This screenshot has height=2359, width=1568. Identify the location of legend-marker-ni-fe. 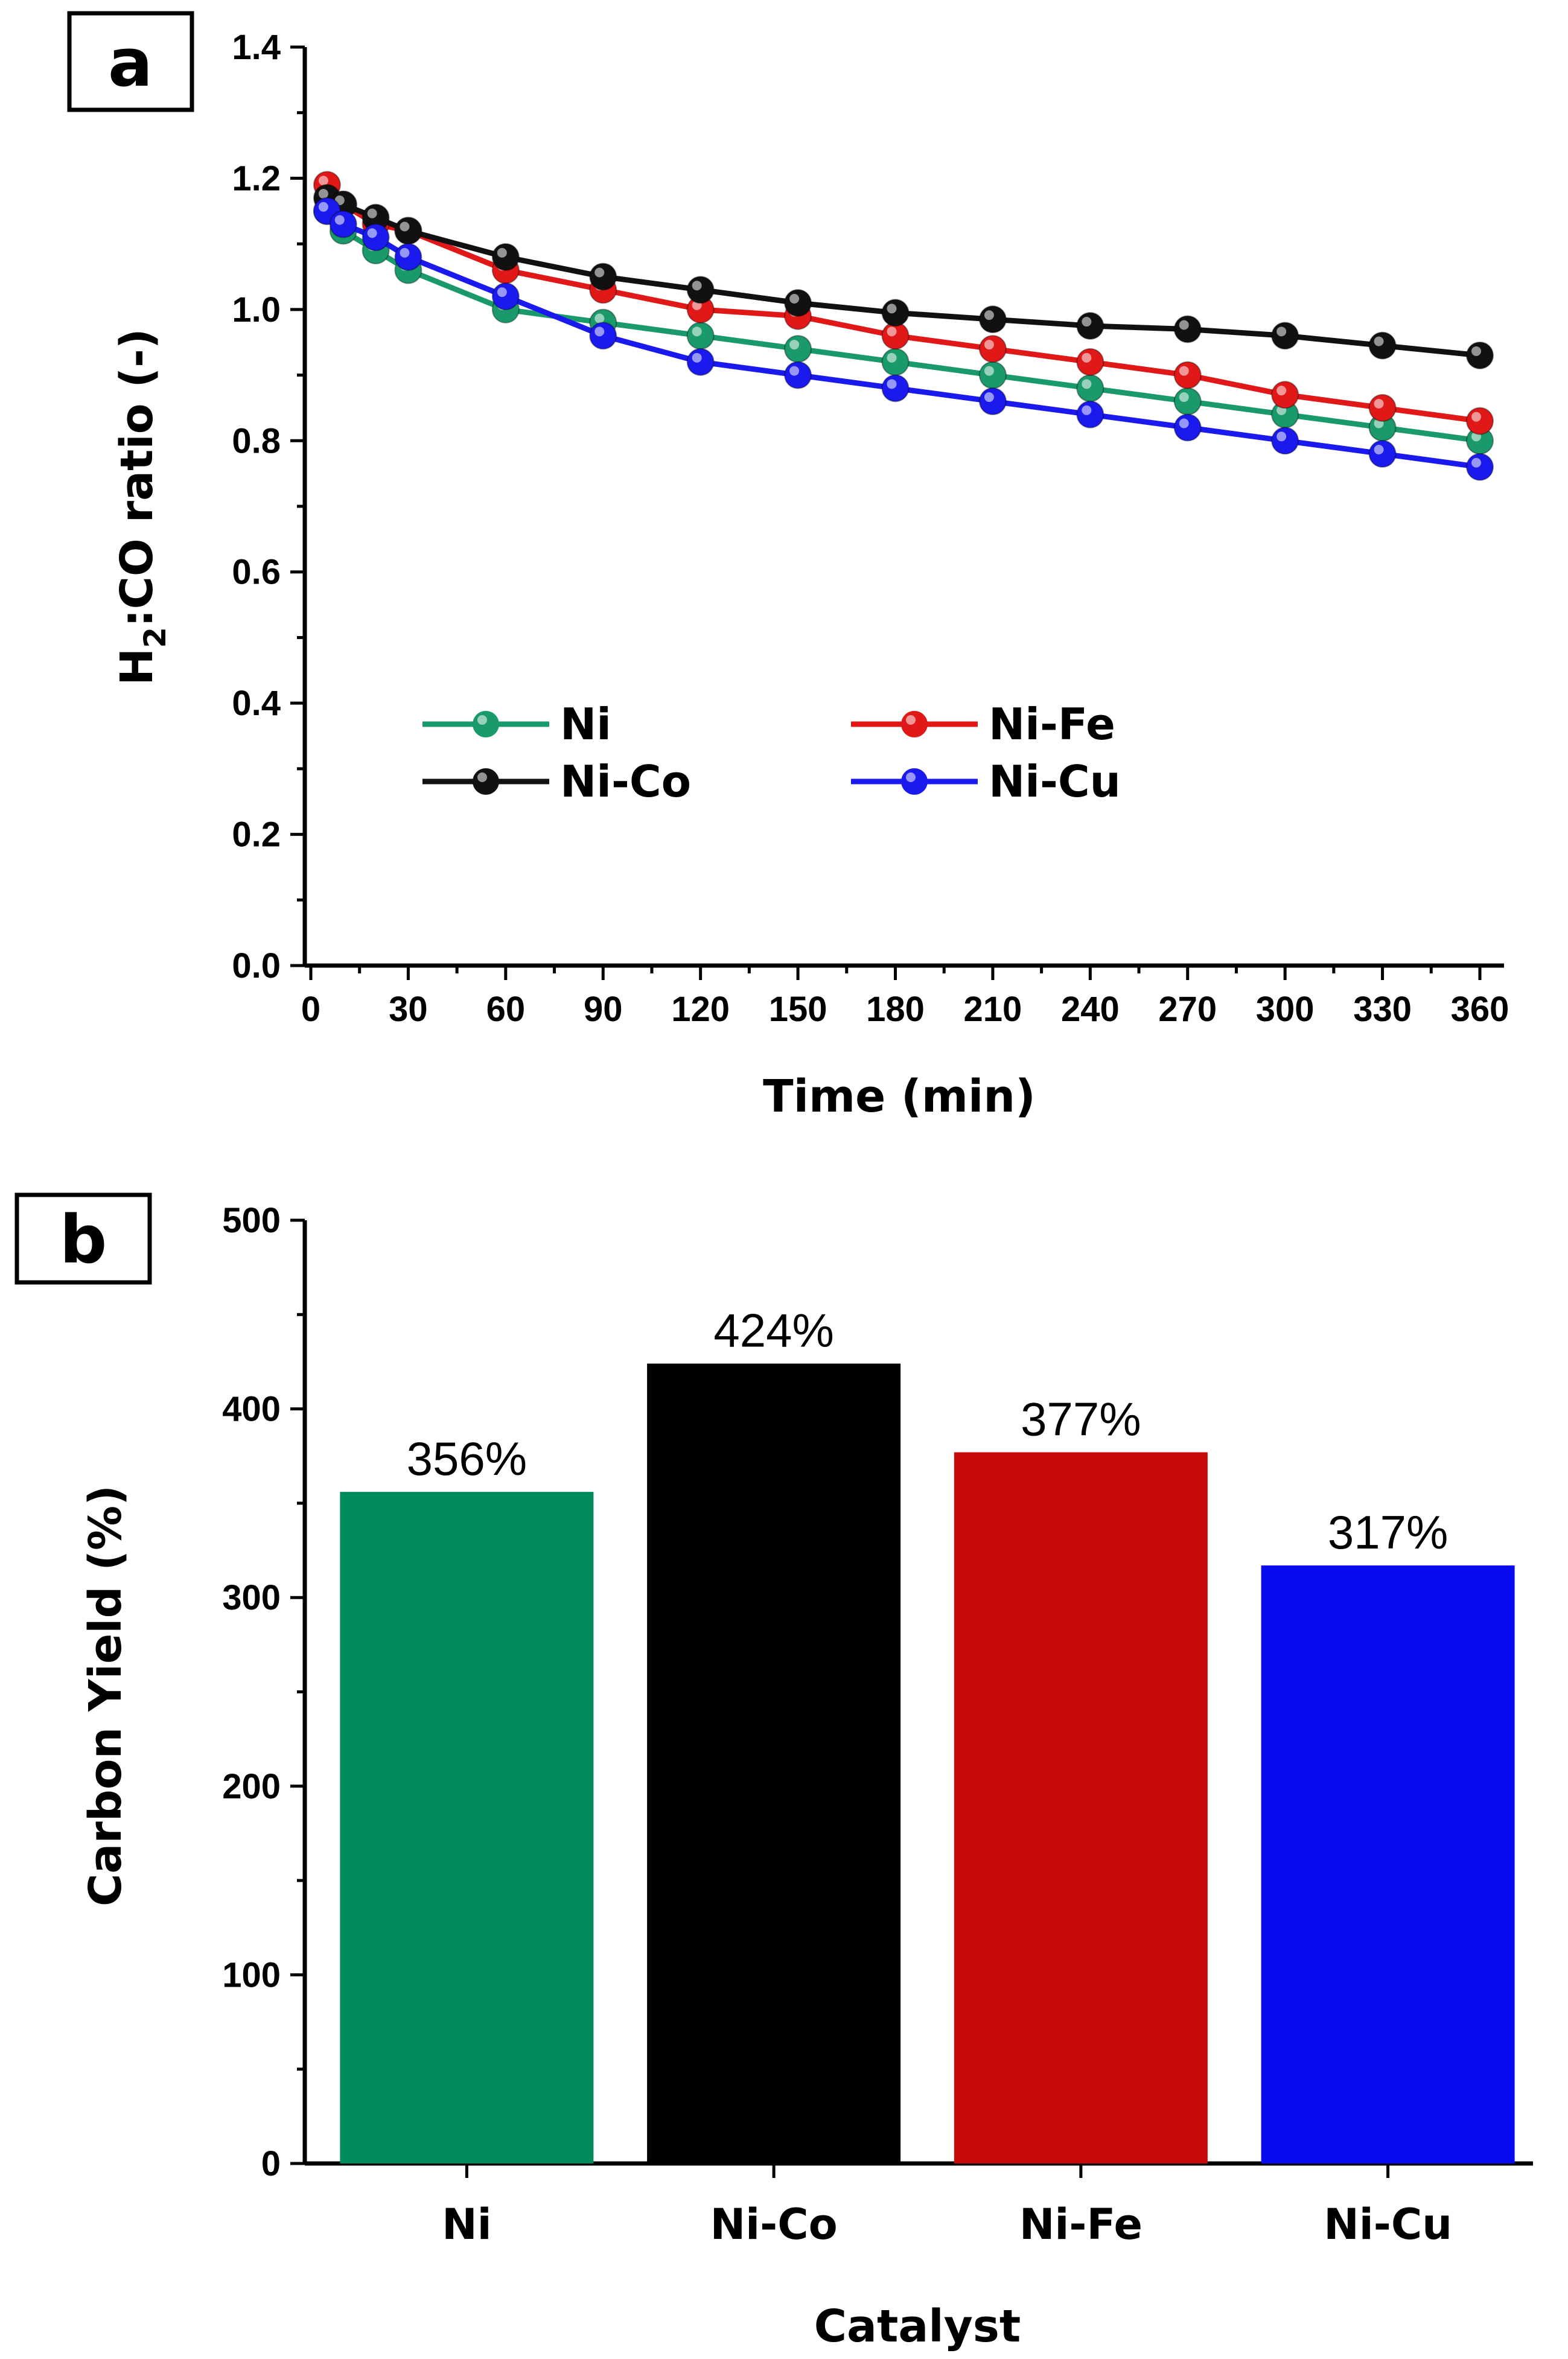
(914, 724).